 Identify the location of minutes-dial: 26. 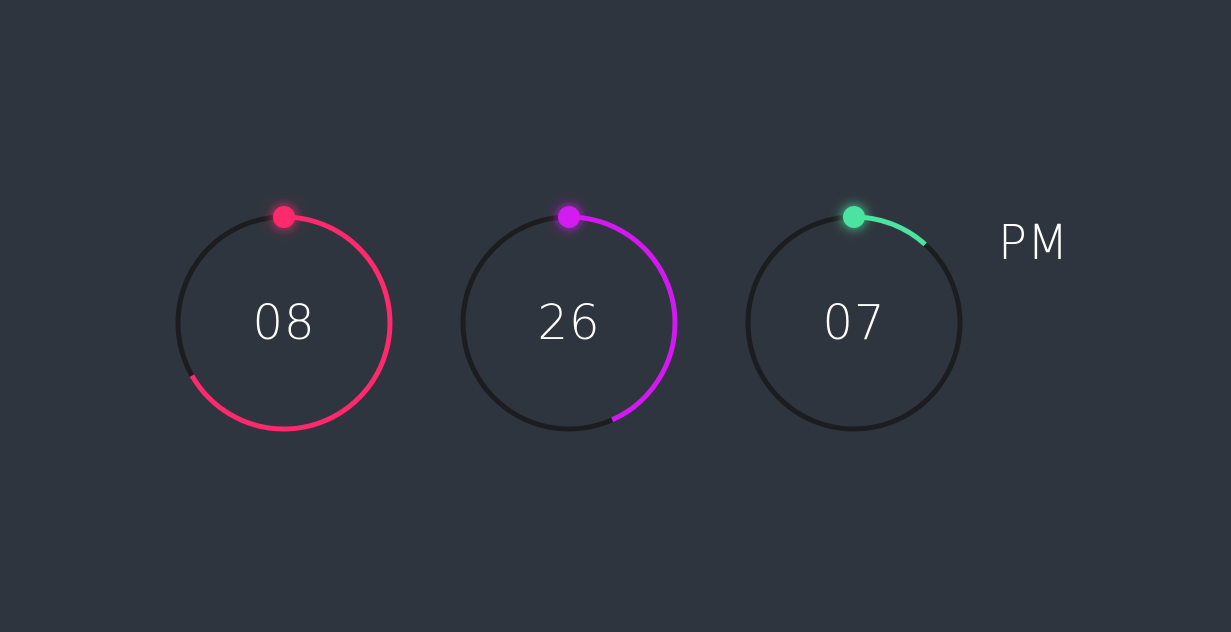
(569, 319).